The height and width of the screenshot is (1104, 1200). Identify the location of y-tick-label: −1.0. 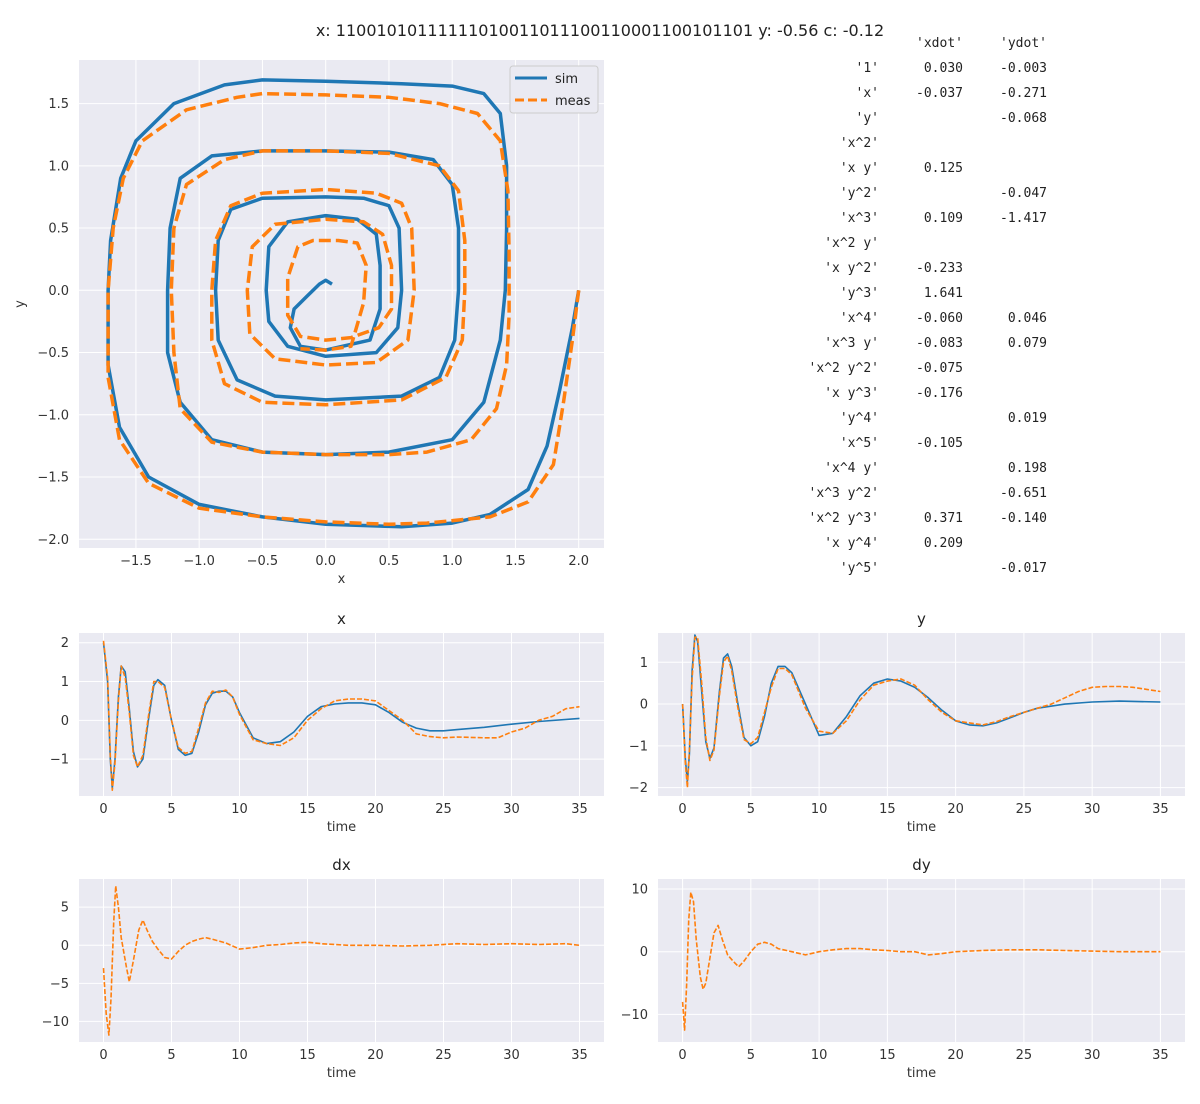
(53, 415).